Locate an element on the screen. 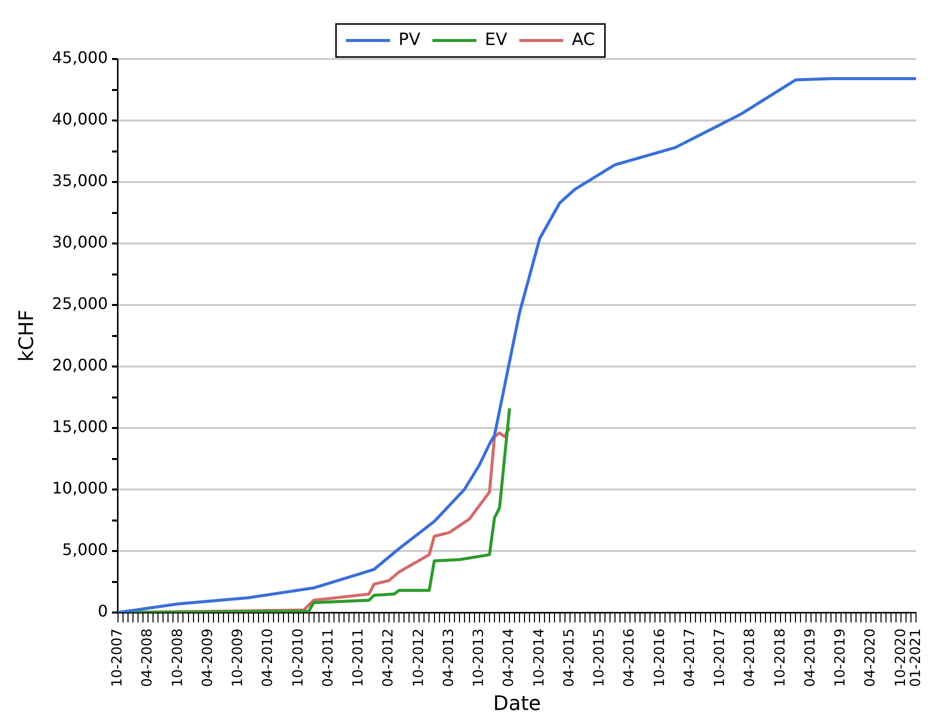 This screenshot has height=721, width=939. legend-label: AC is located at coordinates (583, 40).